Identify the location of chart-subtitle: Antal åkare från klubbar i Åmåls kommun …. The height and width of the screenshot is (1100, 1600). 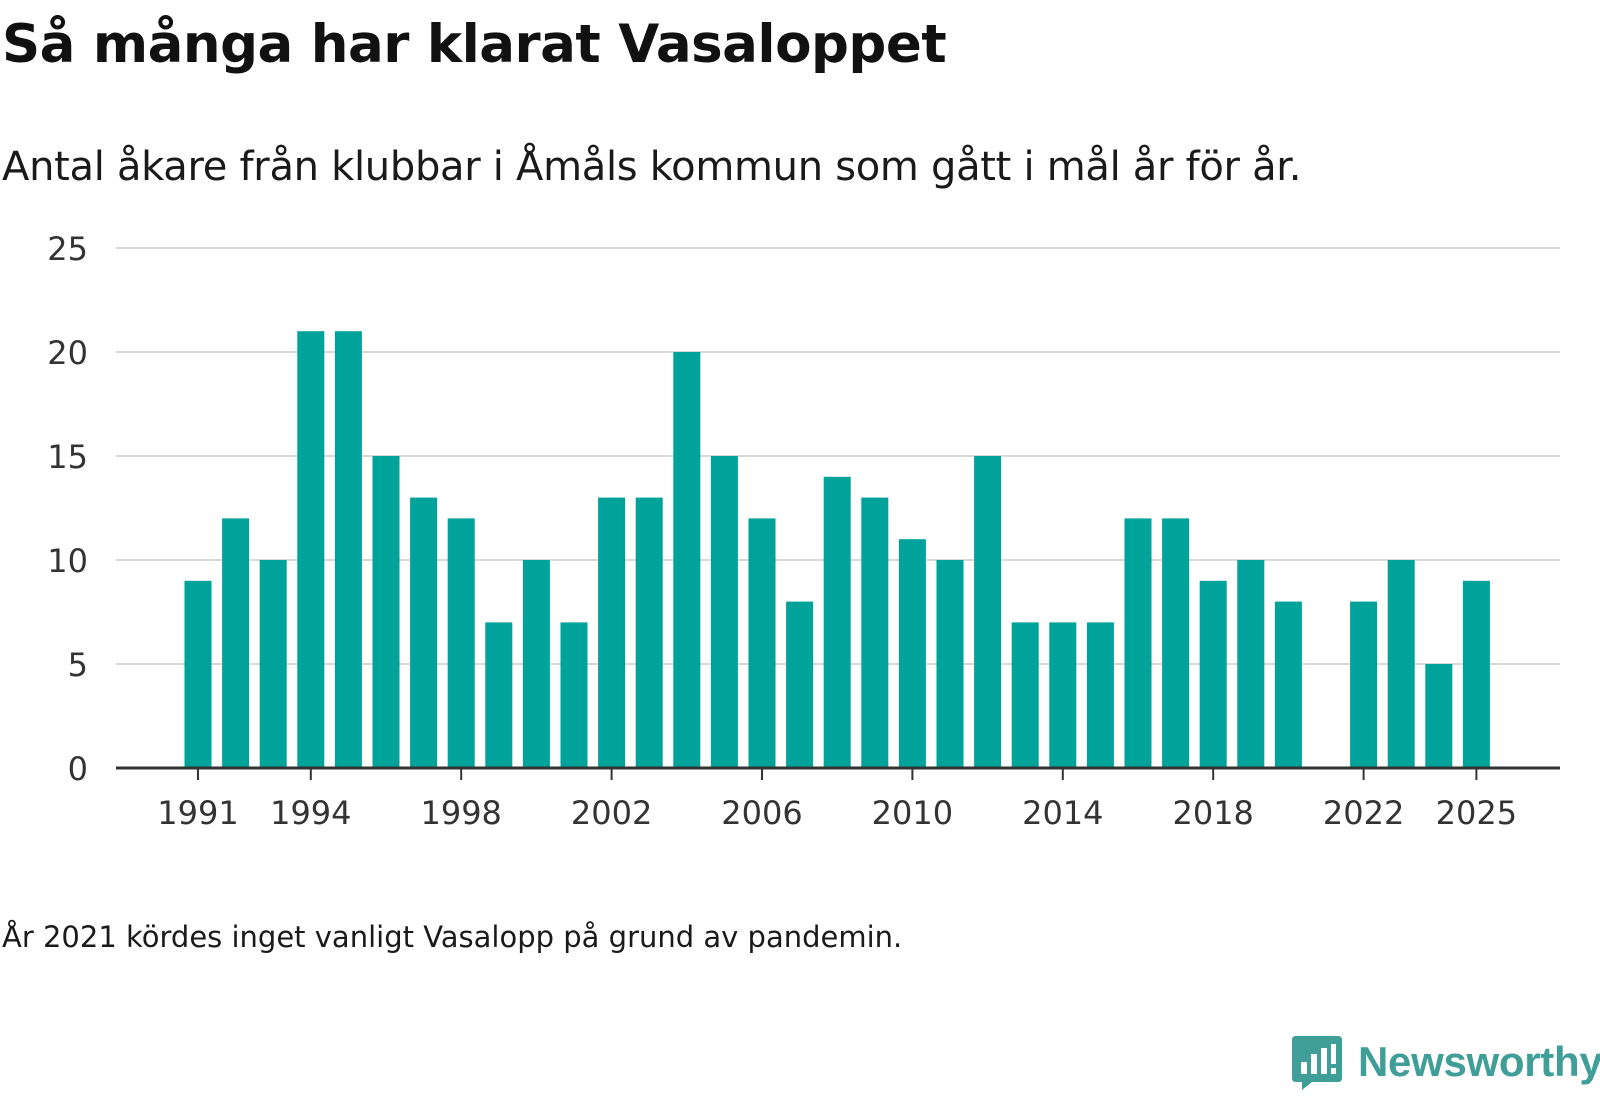
(652, 167).